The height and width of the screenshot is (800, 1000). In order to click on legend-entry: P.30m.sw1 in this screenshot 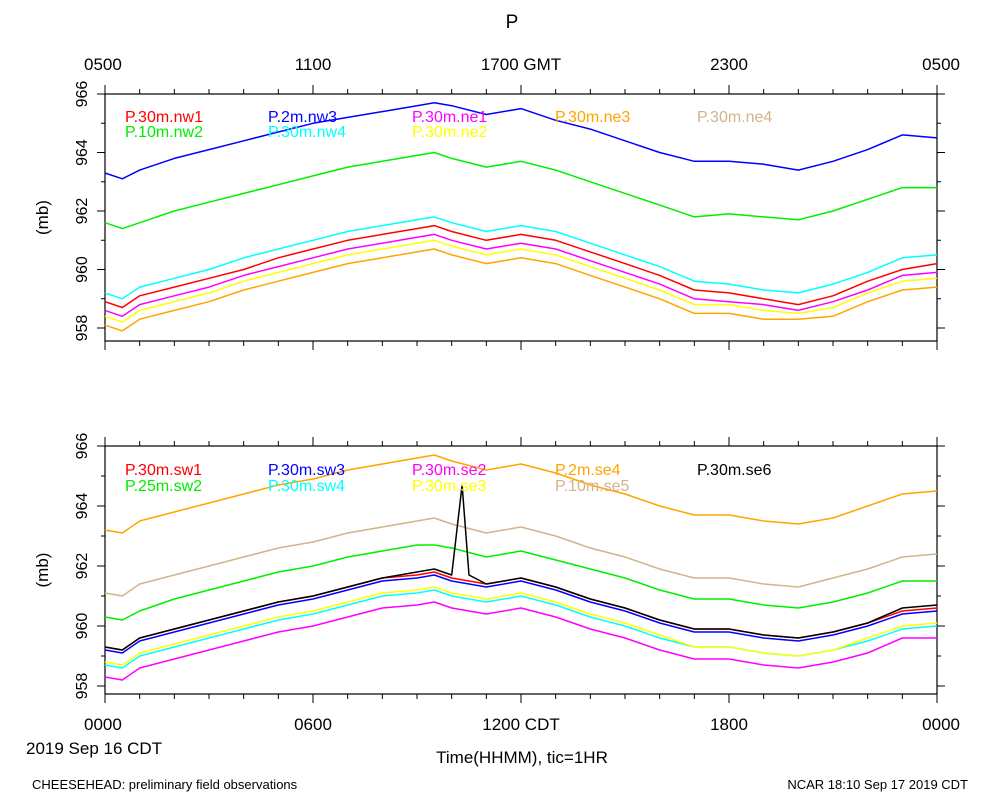, I will do `click(163, 470)`.